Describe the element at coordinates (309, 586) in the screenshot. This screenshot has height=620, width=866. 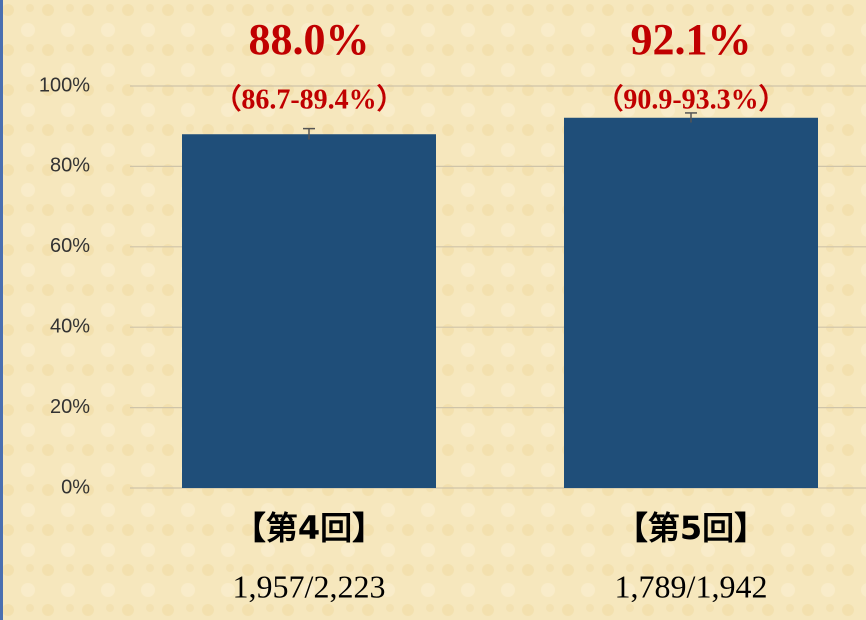
I see `count-label: 1,957/2,223` at that location.